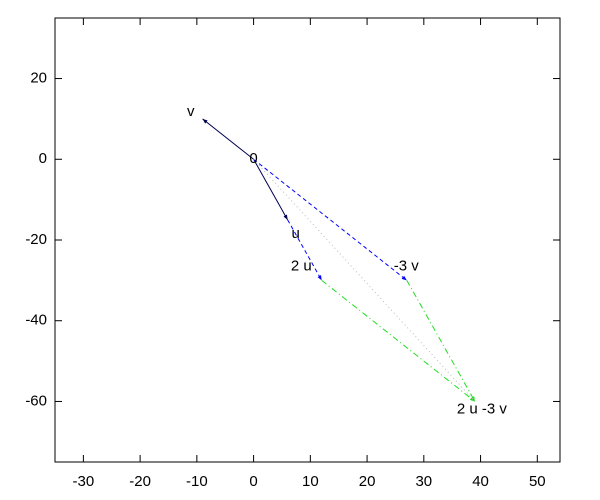 This screenshot has width=600, height=500. I want to click on point-label: 0, so click(253, 158).